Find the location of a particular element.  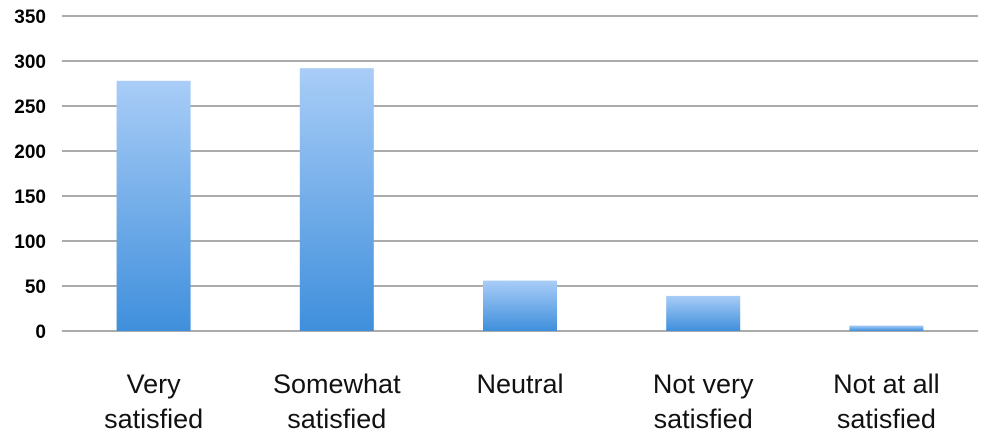

y-tick-label: 100 is located at coordinates (30, 242).